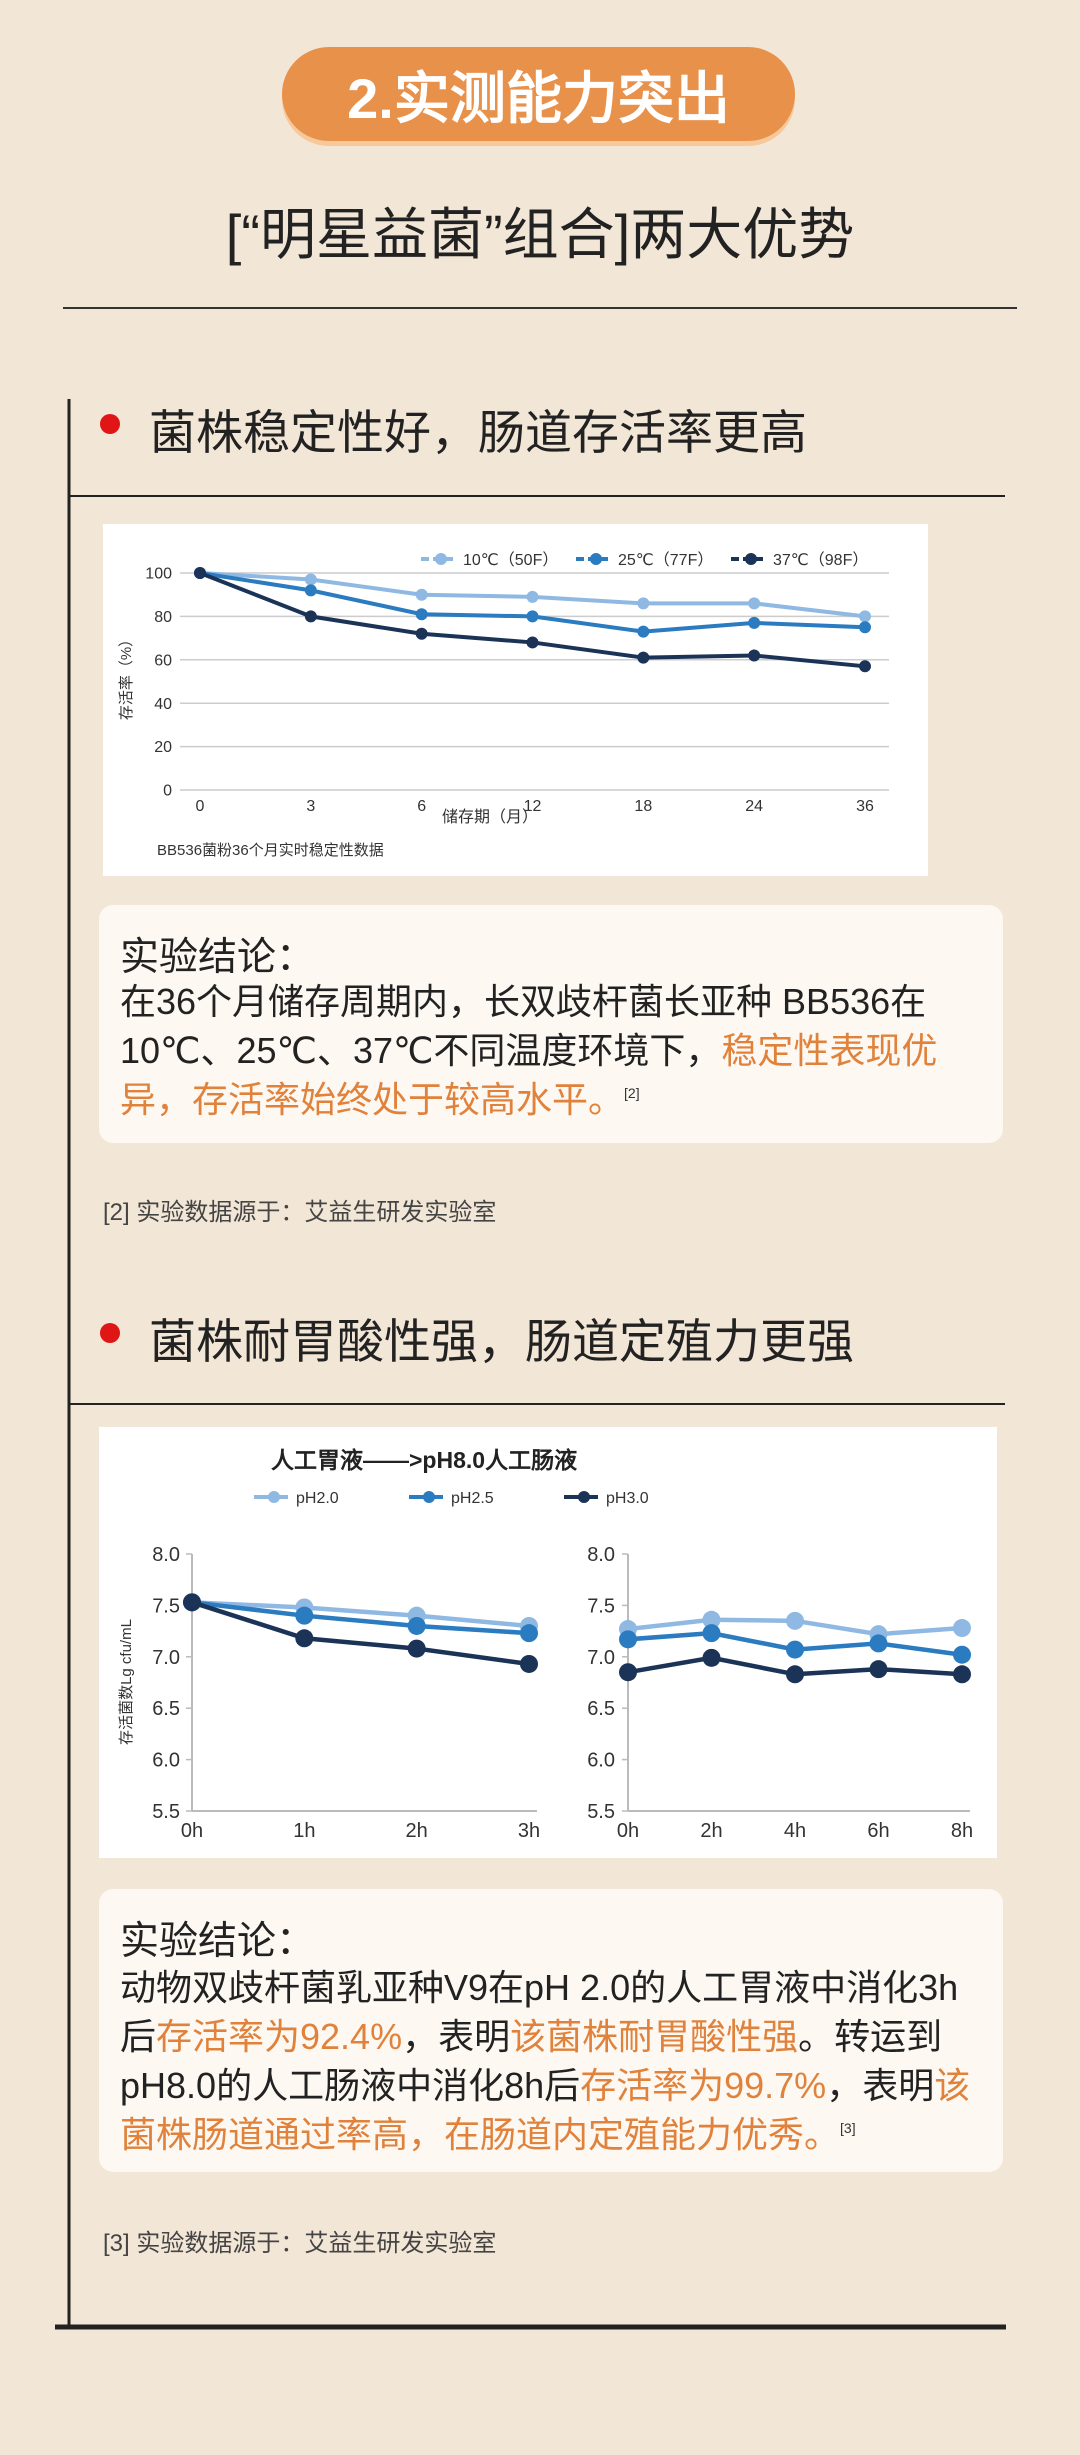 The width and height of the screenshot is (1080, 2455). I want to click on reference: [3], so click(848, 2128).